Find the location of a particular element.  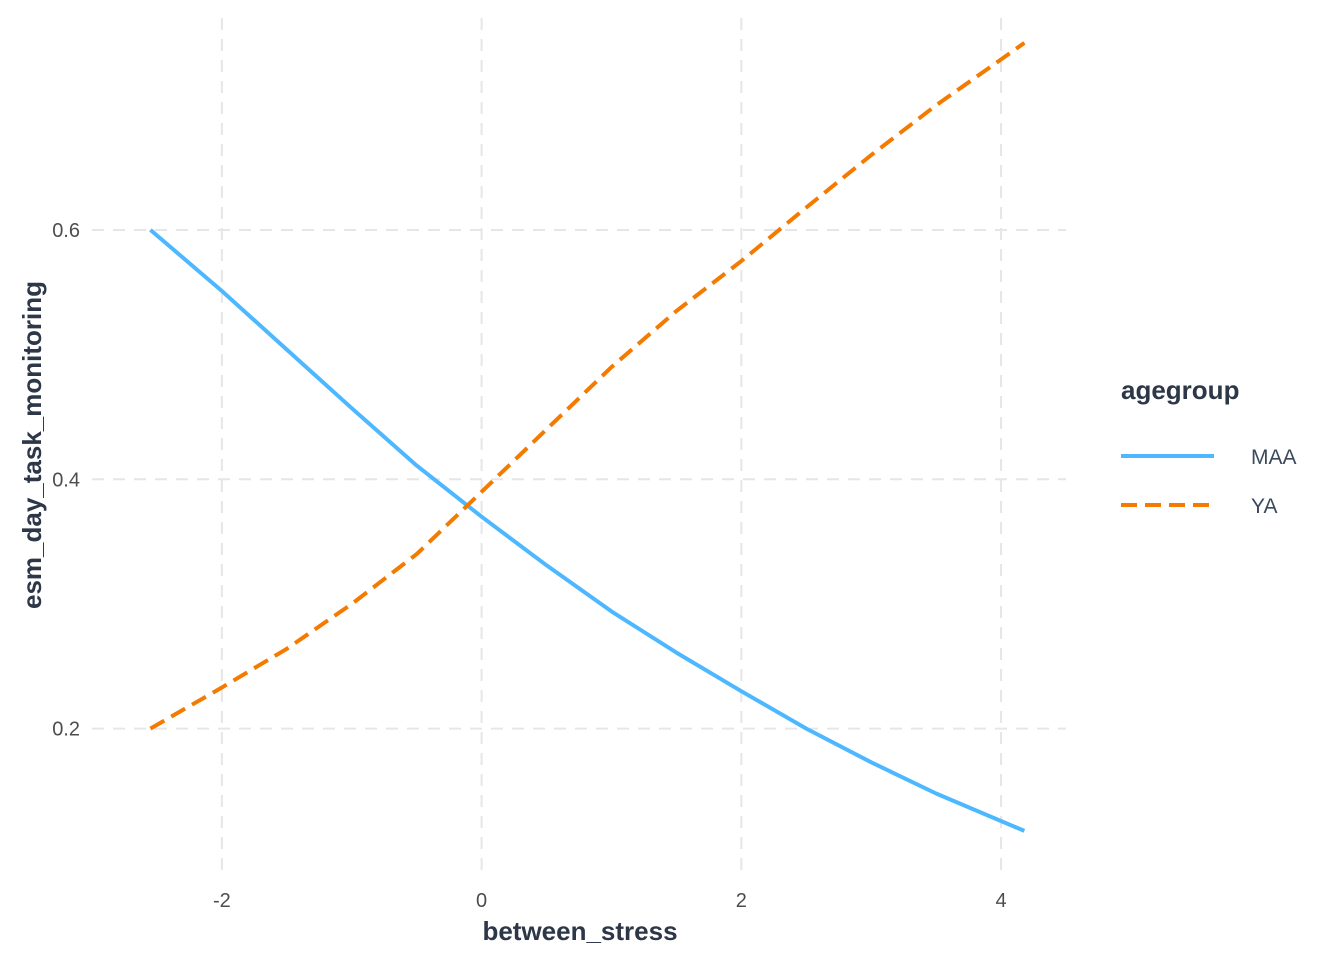

x-tick-label: 2 is located at coordinates (741, 901).